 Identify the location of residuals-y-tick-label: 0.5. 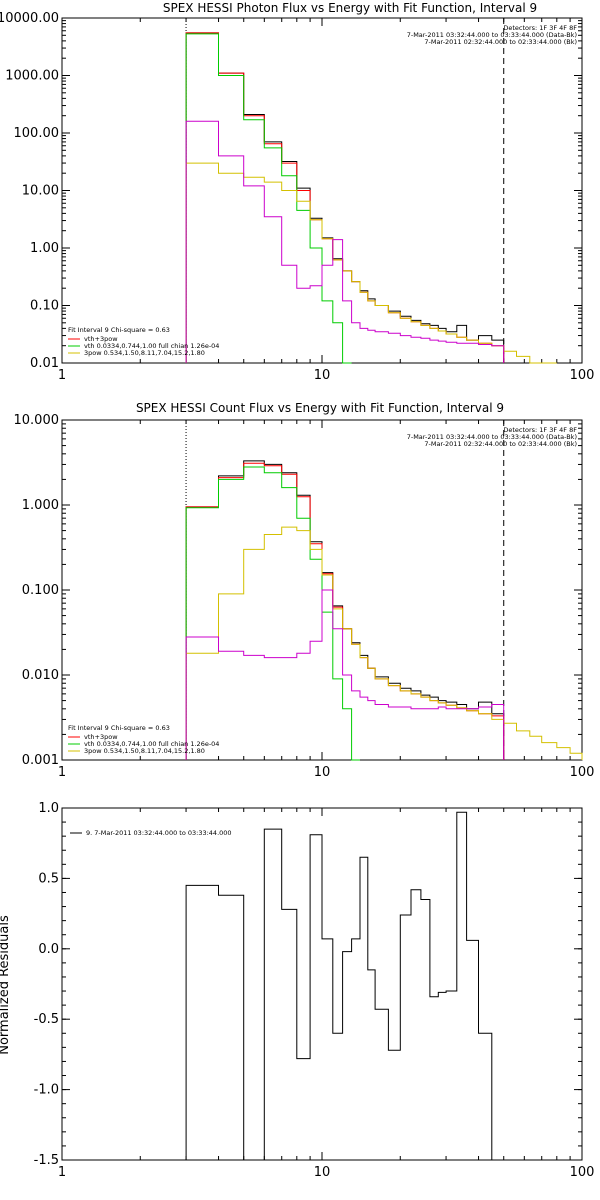
(48, 878).